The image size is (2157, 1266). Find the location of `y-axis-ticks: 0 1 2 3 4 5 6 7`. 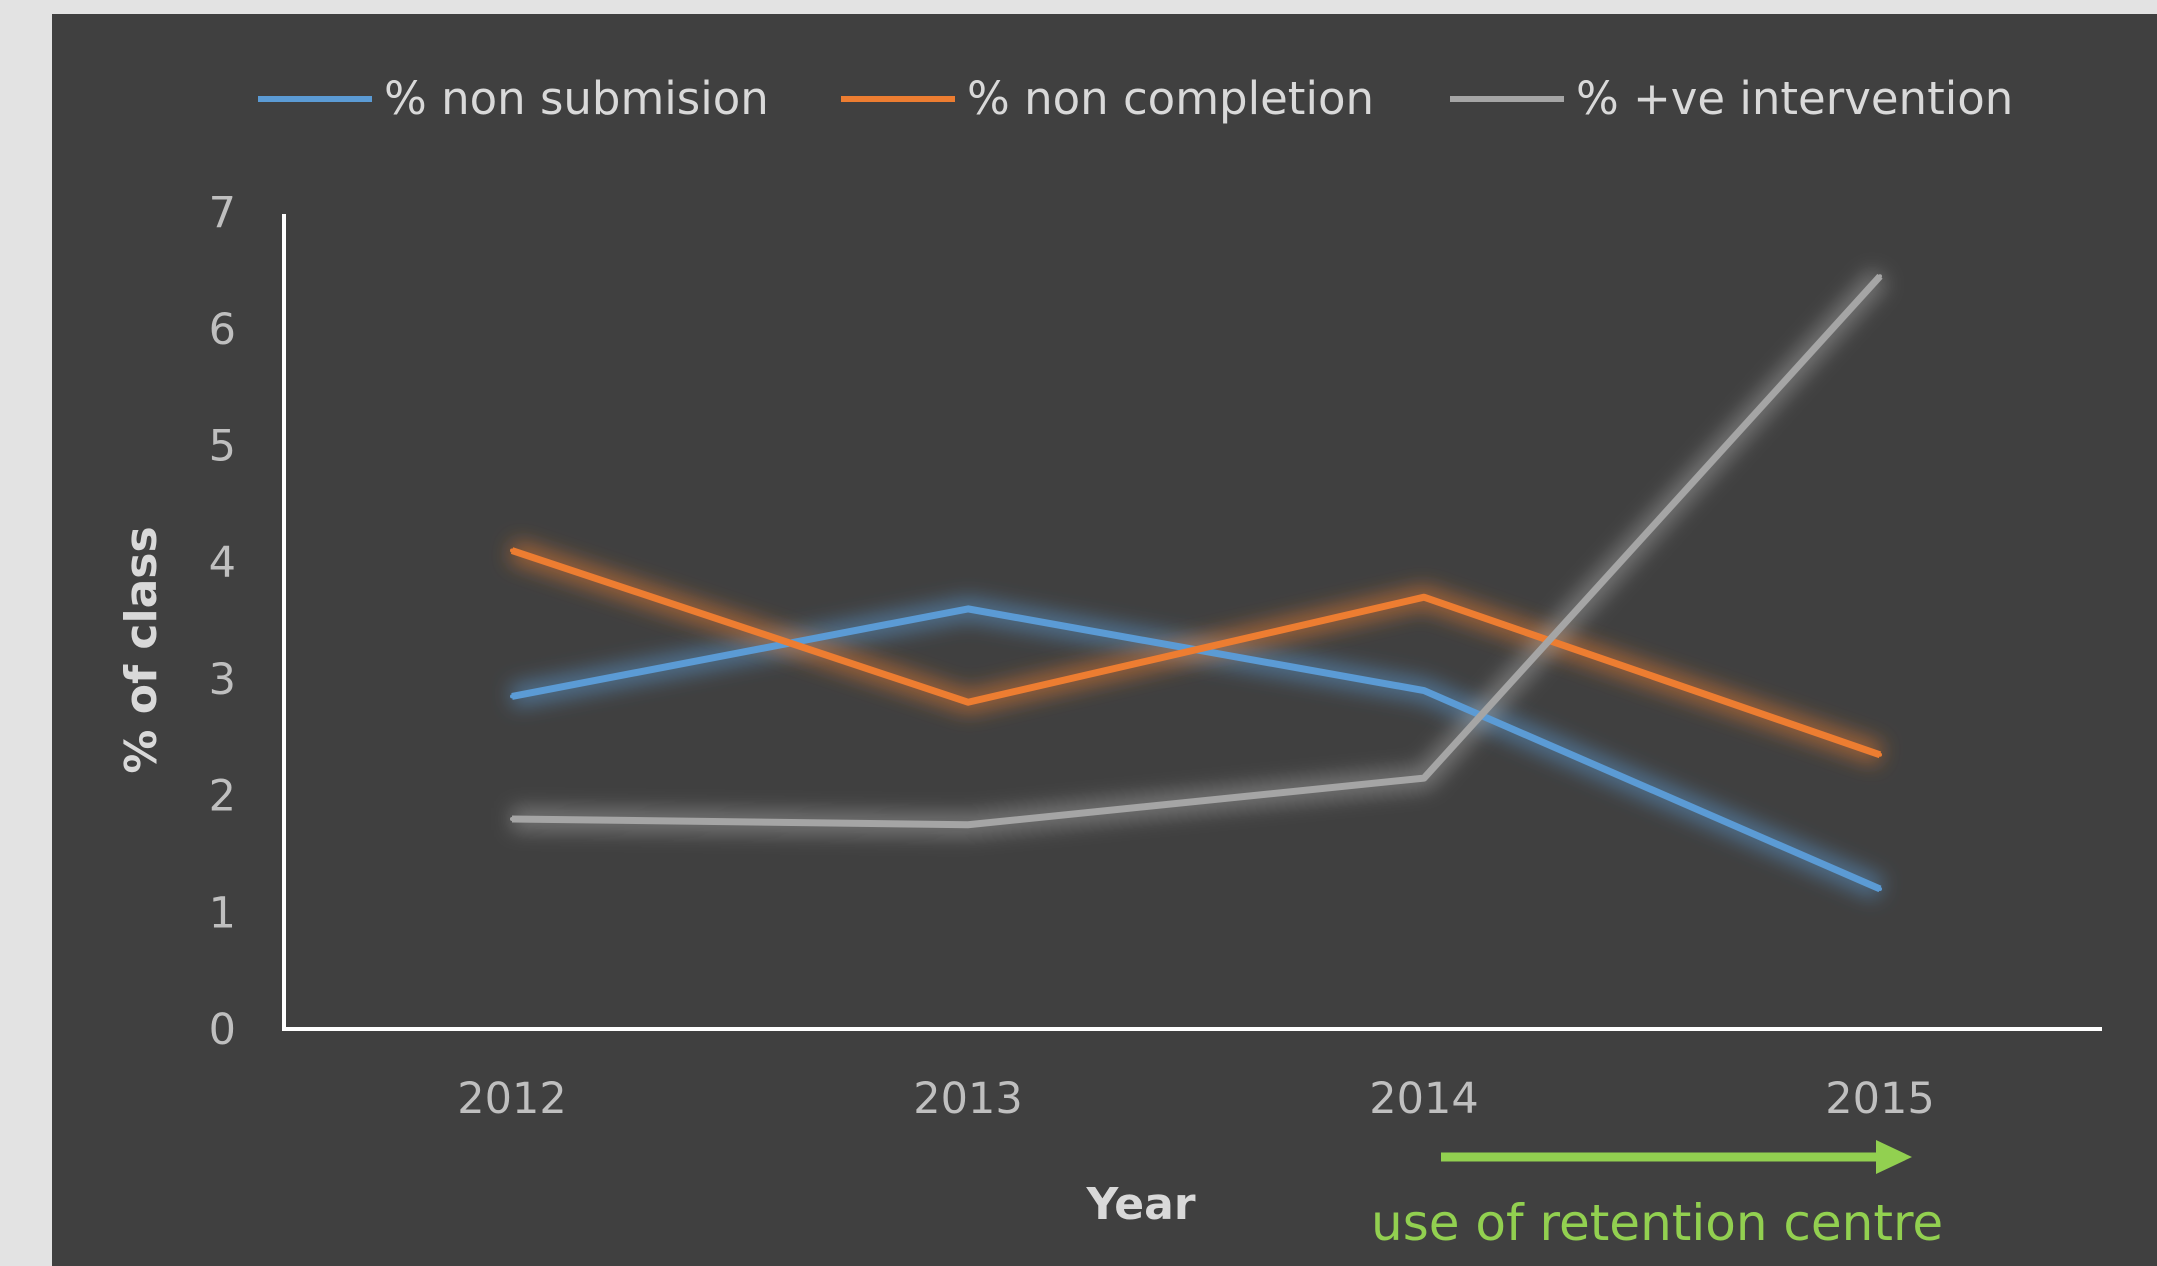

y-axis-ticks: 0 1 2 3 4 5 6 7 is located at coordinates (222, 621).